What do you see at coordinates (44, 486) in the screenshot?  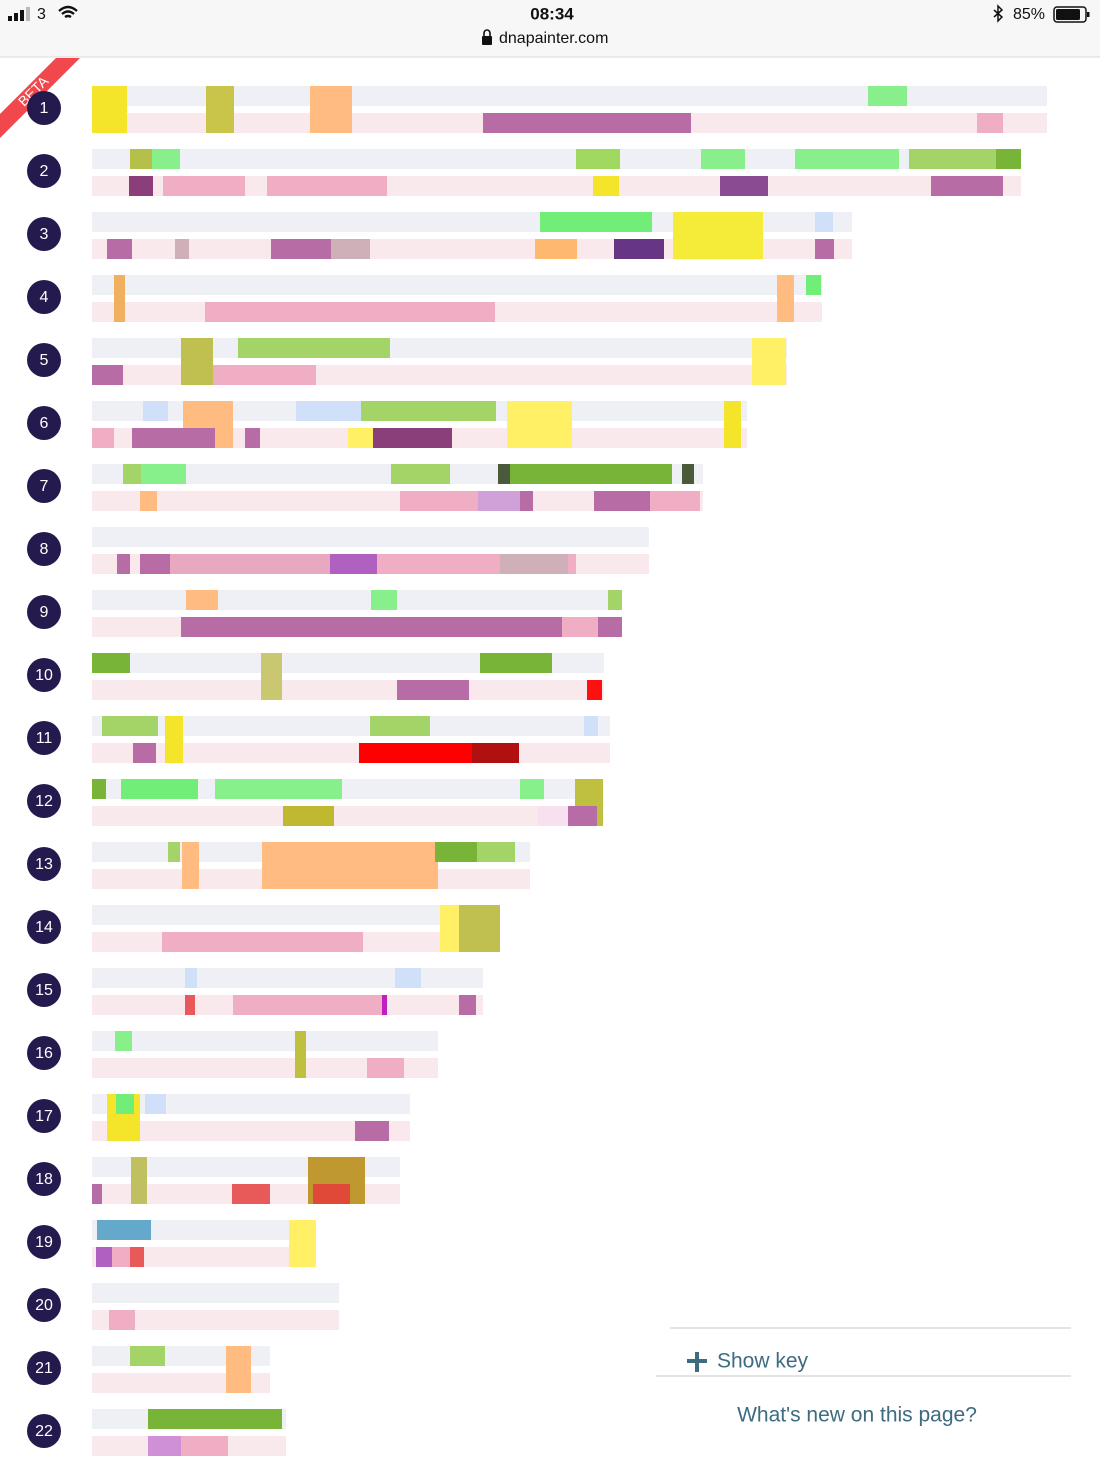 I see `chromosome-number: 7` at bounding box center [44, 486].